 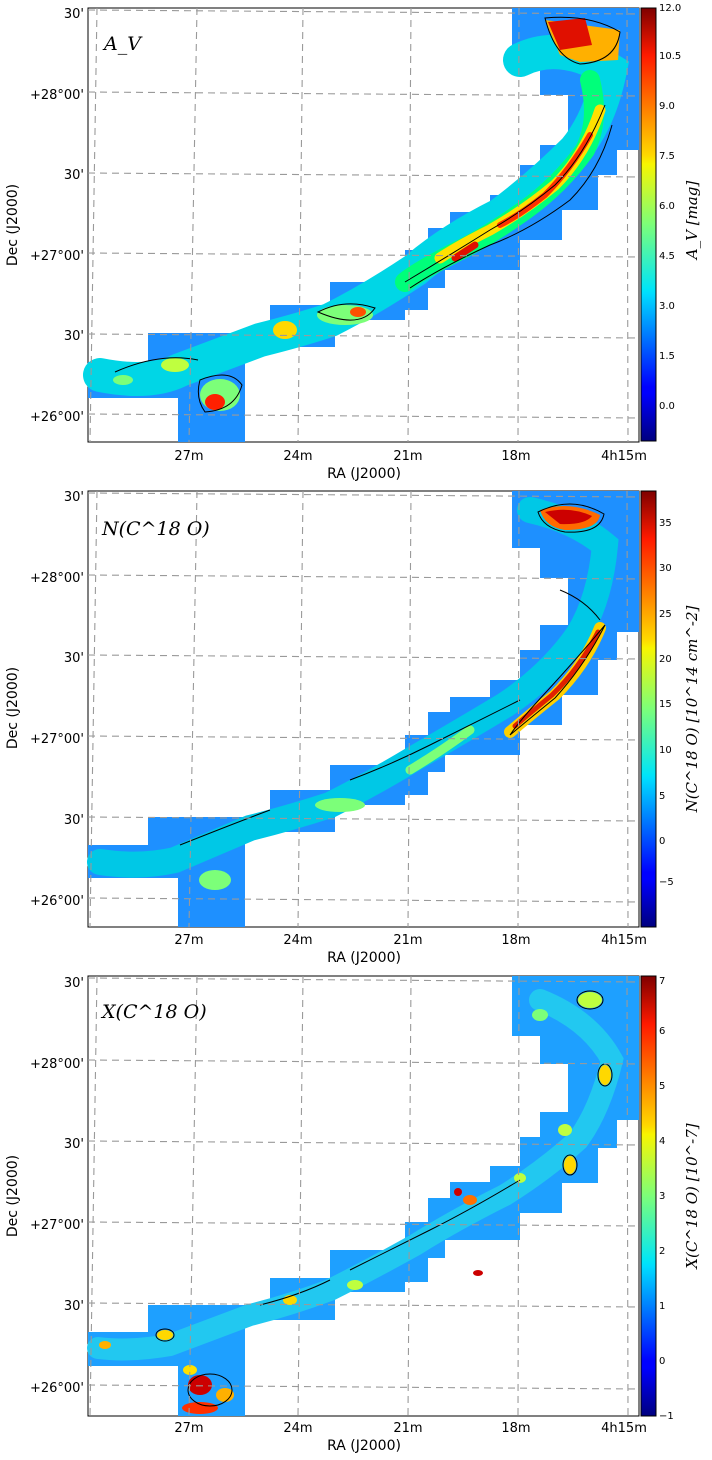 What do you see at coordinates (667, 306) in the screenshot?
I see `colorbar-tick: 3.0` at bounding box center [667, 306].